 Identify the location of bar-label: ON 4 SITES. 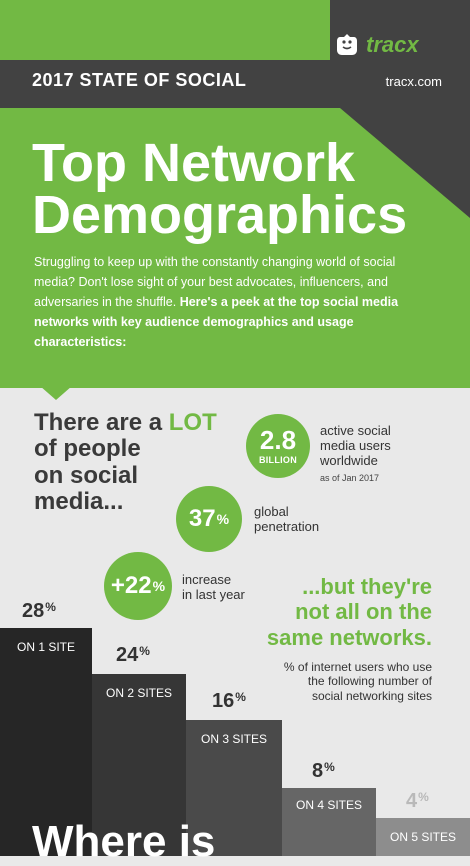
(329, 805).